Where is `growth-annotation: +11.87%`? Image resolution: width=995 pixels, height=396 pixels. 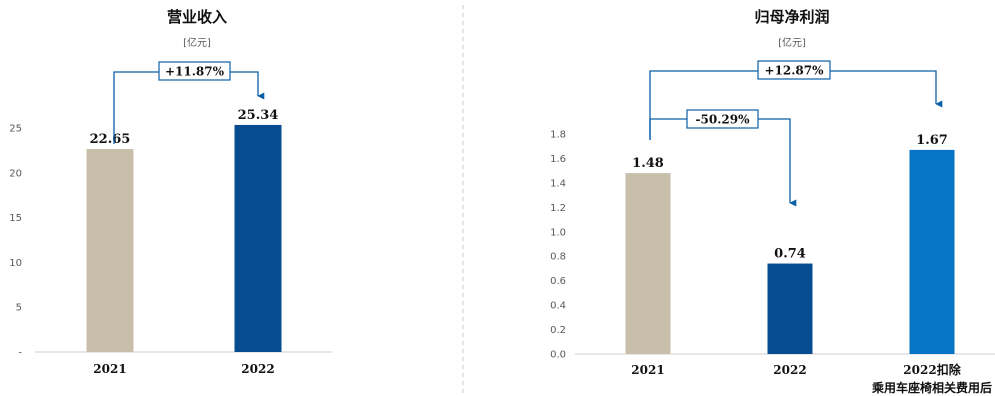
growth-annotation: +11.87% is located at coordinates (189, 102).